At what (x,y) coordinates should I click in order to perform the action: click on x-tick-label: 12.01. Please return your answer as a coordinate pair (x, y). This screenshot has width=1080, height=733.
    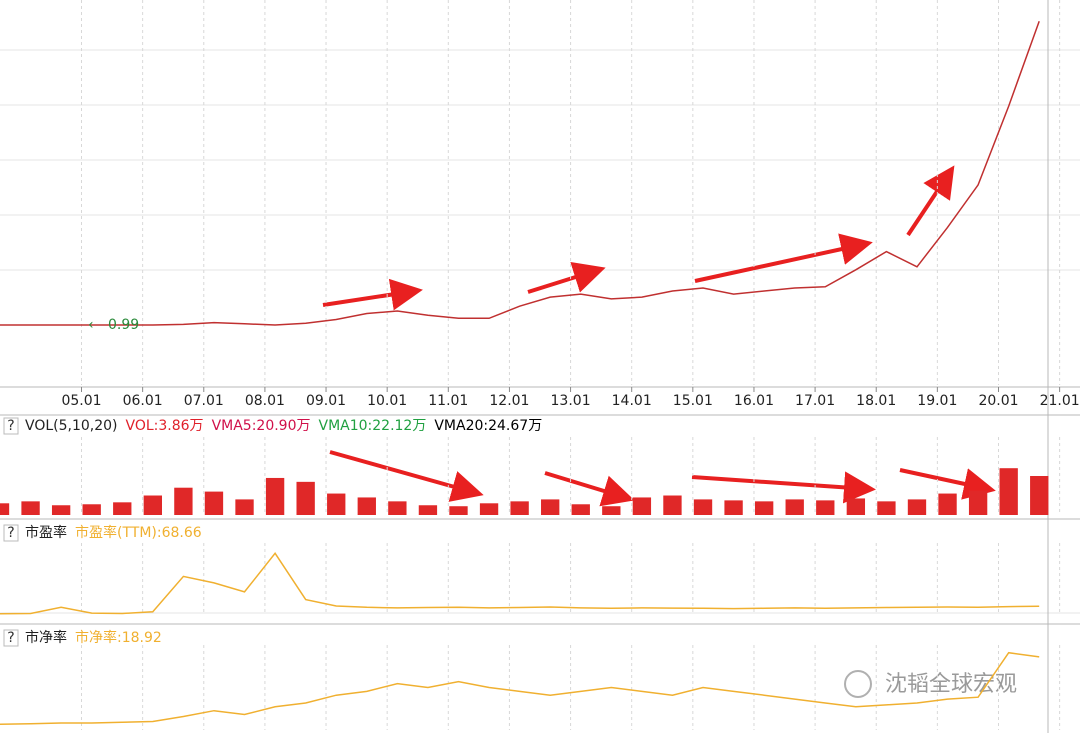
    Looking at the image, I should click on (509, 401).